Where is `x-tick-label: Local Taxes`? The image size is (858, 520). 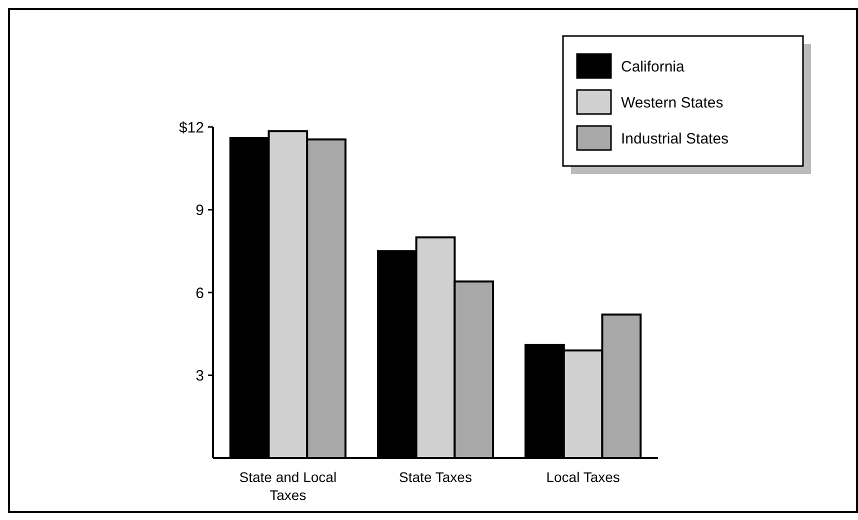 x-tick-label: Local Taxes is located at coordinates (583, 477).